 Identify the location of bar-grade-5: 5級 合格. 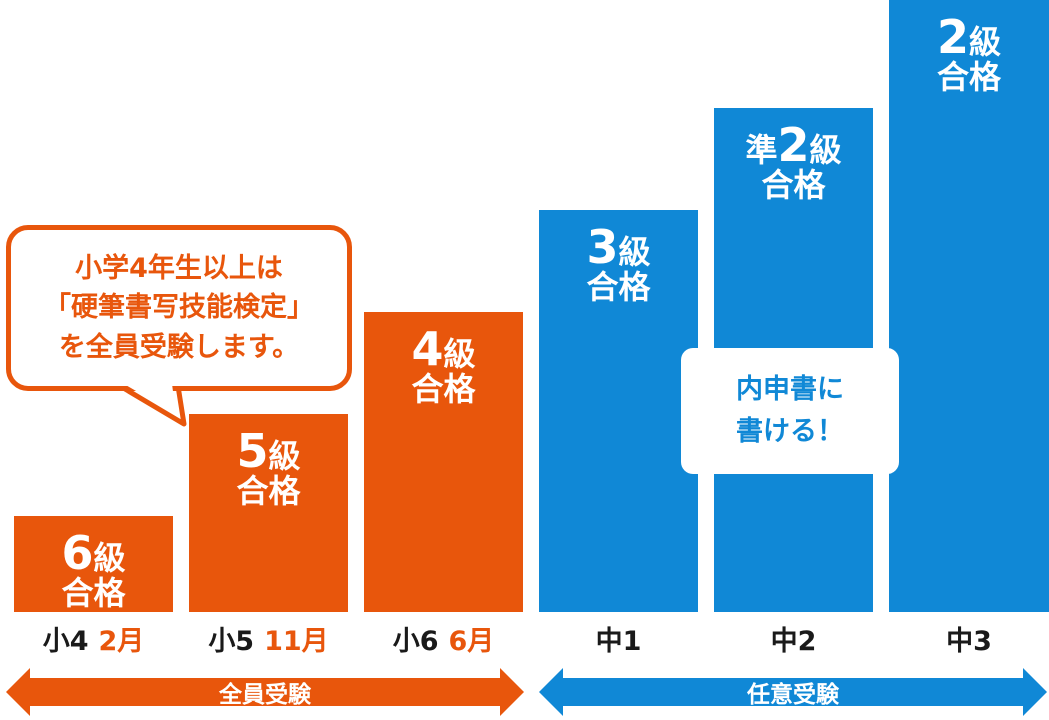
(268, 513).